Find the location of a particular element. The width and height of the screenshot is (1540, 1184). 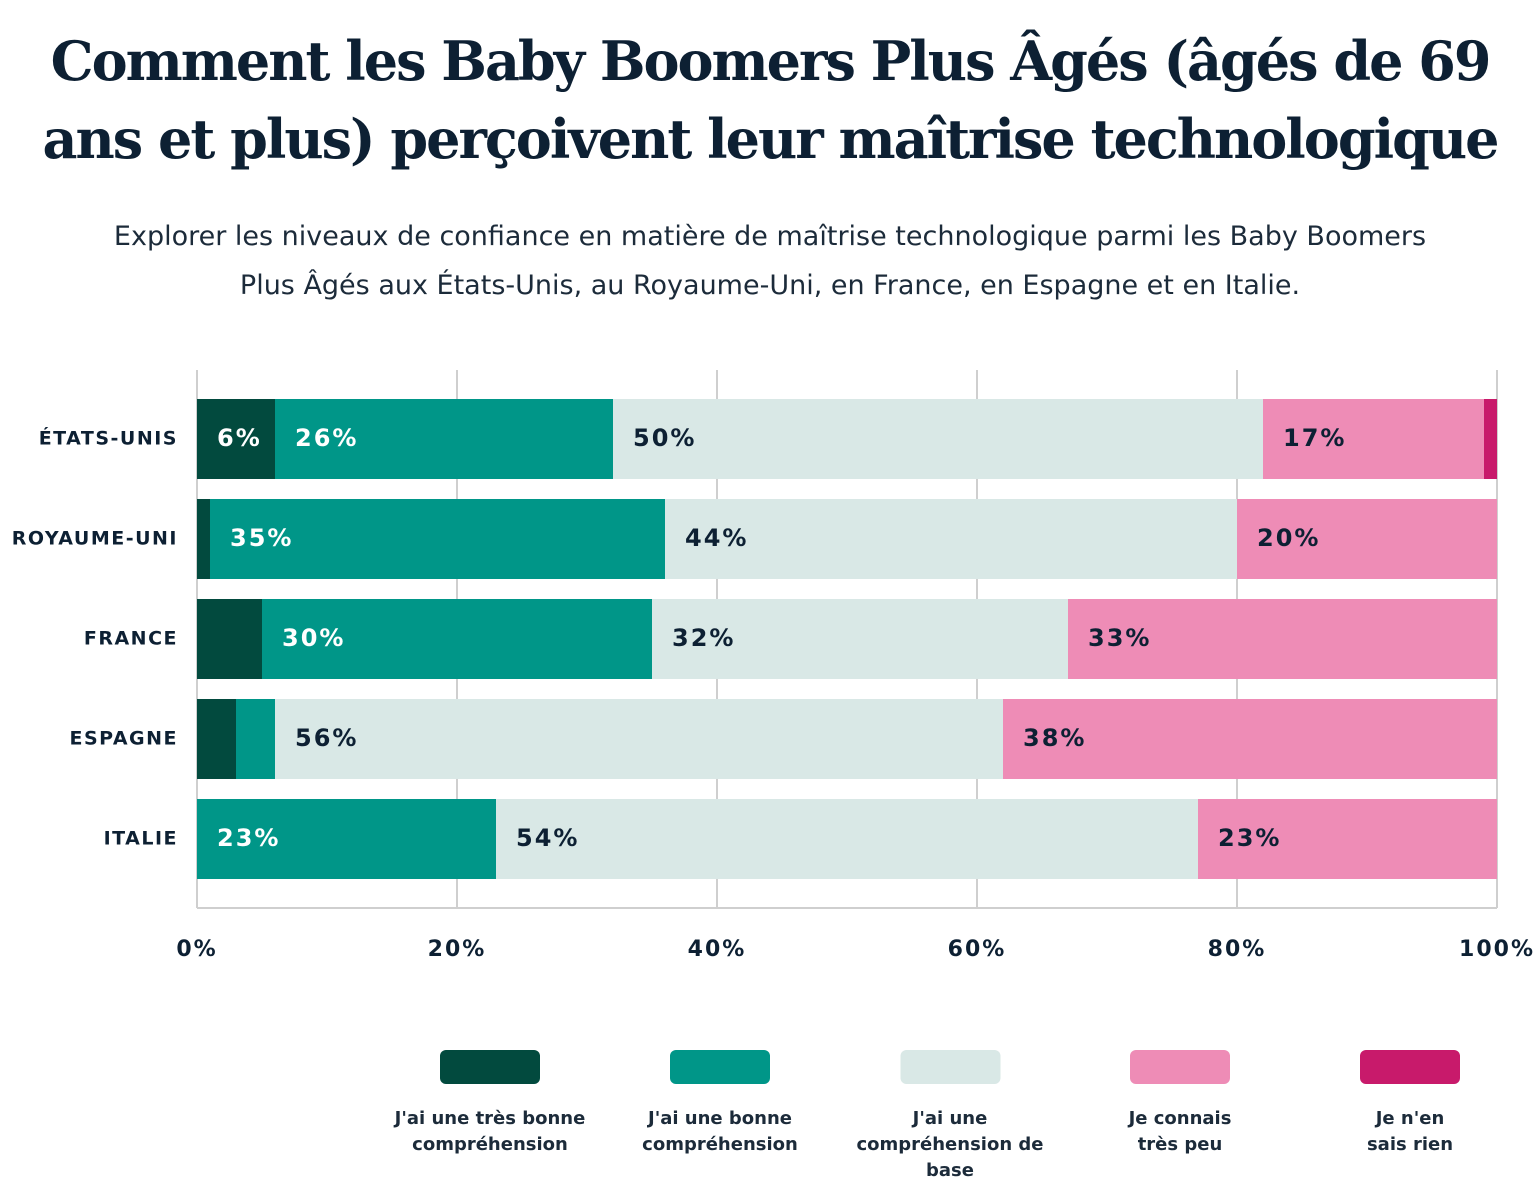

y-tick-label: ÉTATS-UNIS is located at coordinates (108, 438).